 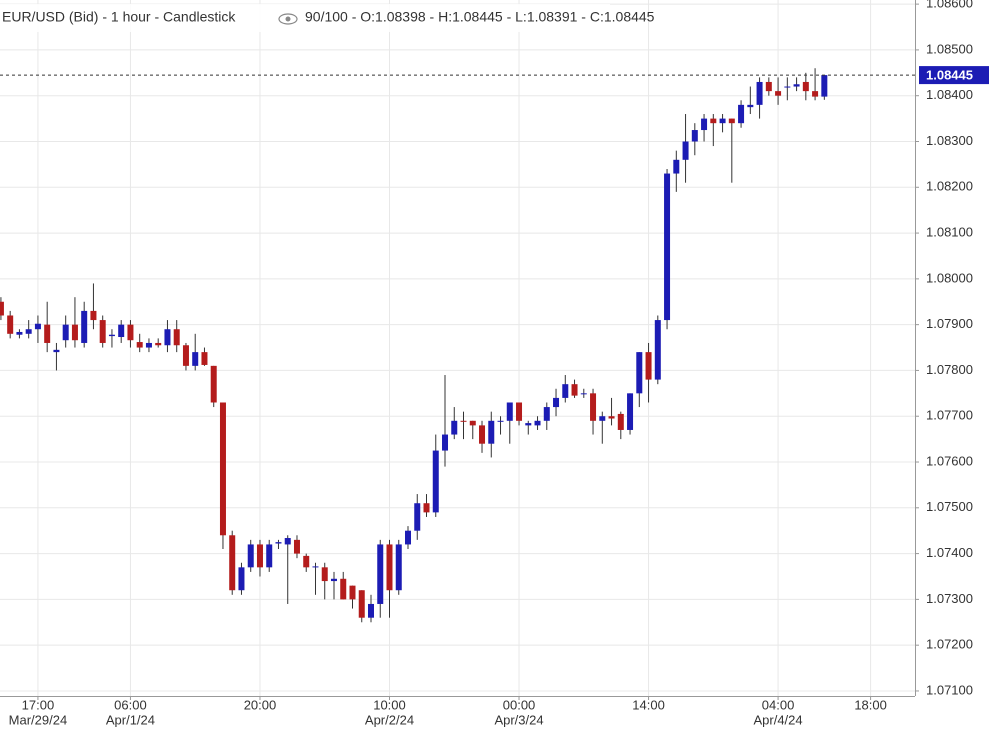 I want to click on x-tick-label: 06:00, so click(x=130, y=704).